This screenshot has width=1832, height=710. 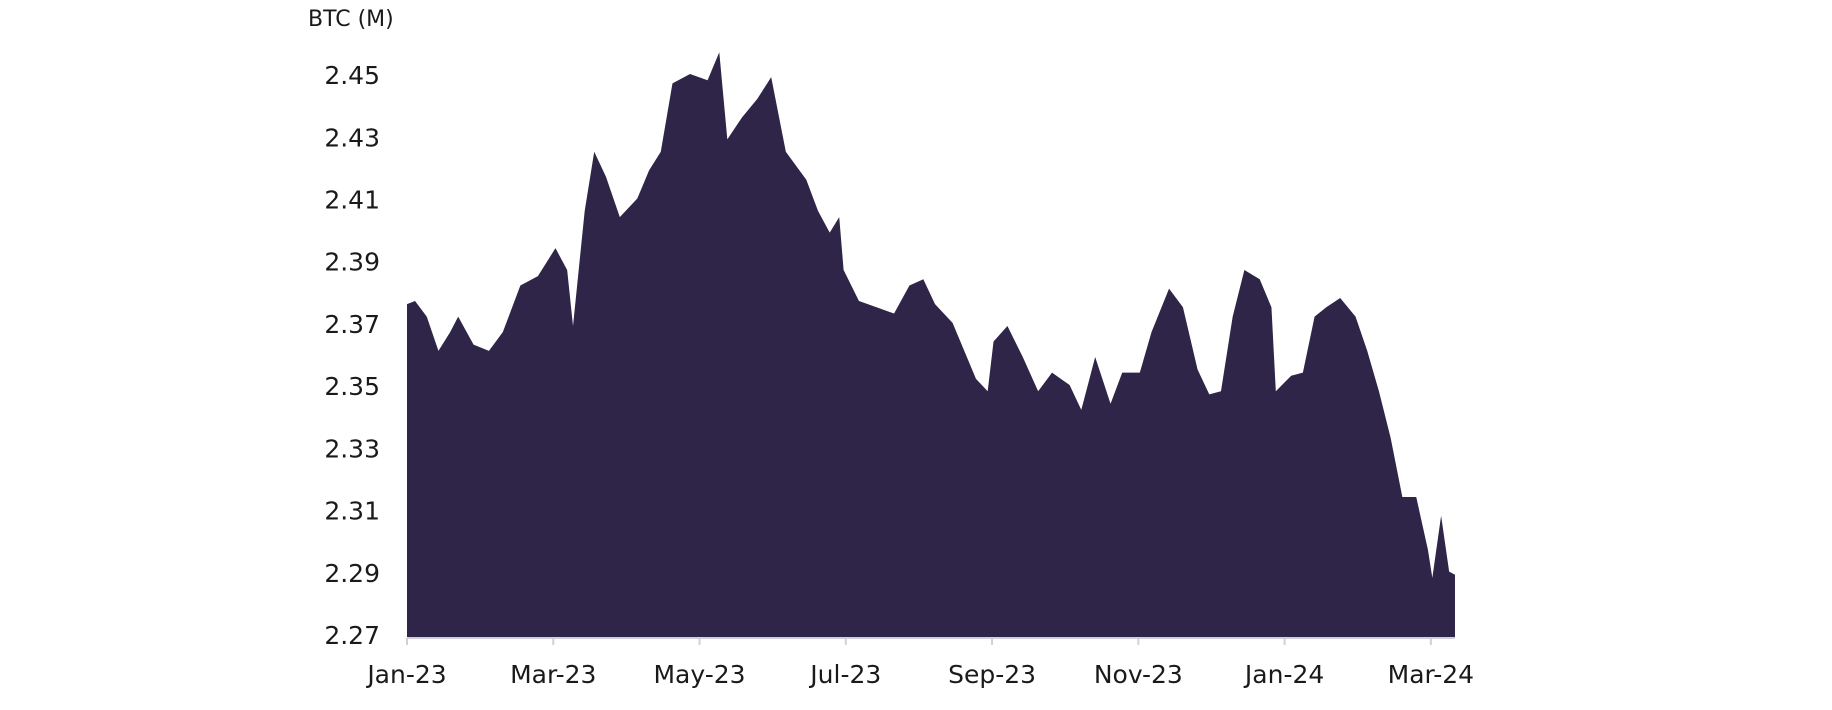 I want to click on y-axis-label: BTC (M), so click(x=351, y=19).